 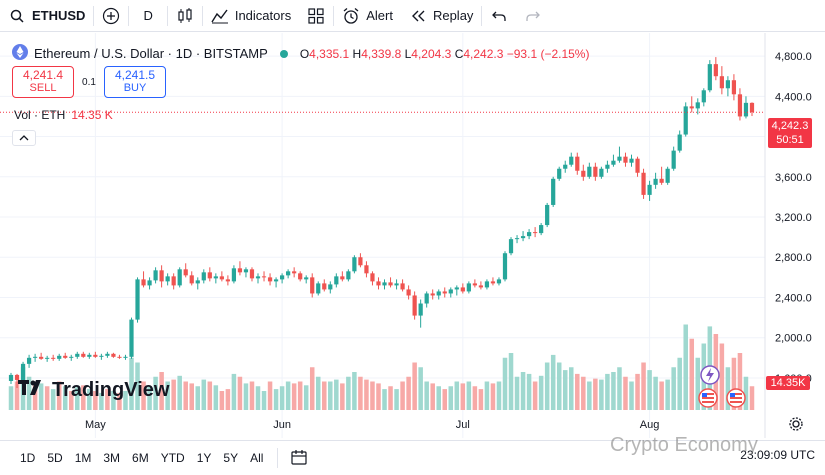 I want to click on range-button-5d: 5D, so click(x=55, y=458).